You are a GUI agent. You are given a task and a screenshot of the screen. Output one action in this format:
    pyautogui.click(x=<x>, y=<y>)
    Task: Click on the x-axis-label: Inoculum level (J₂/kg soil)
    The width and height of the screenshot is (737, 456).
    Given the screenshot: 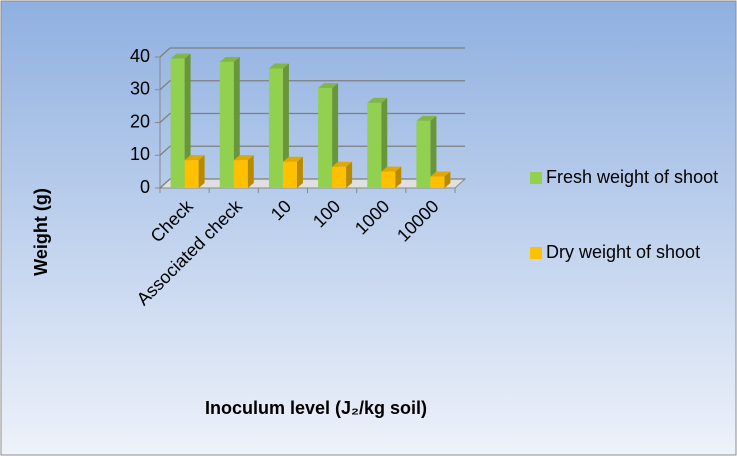 What is the action you would take?
    pyautogui.click(x=316, y=408)
    